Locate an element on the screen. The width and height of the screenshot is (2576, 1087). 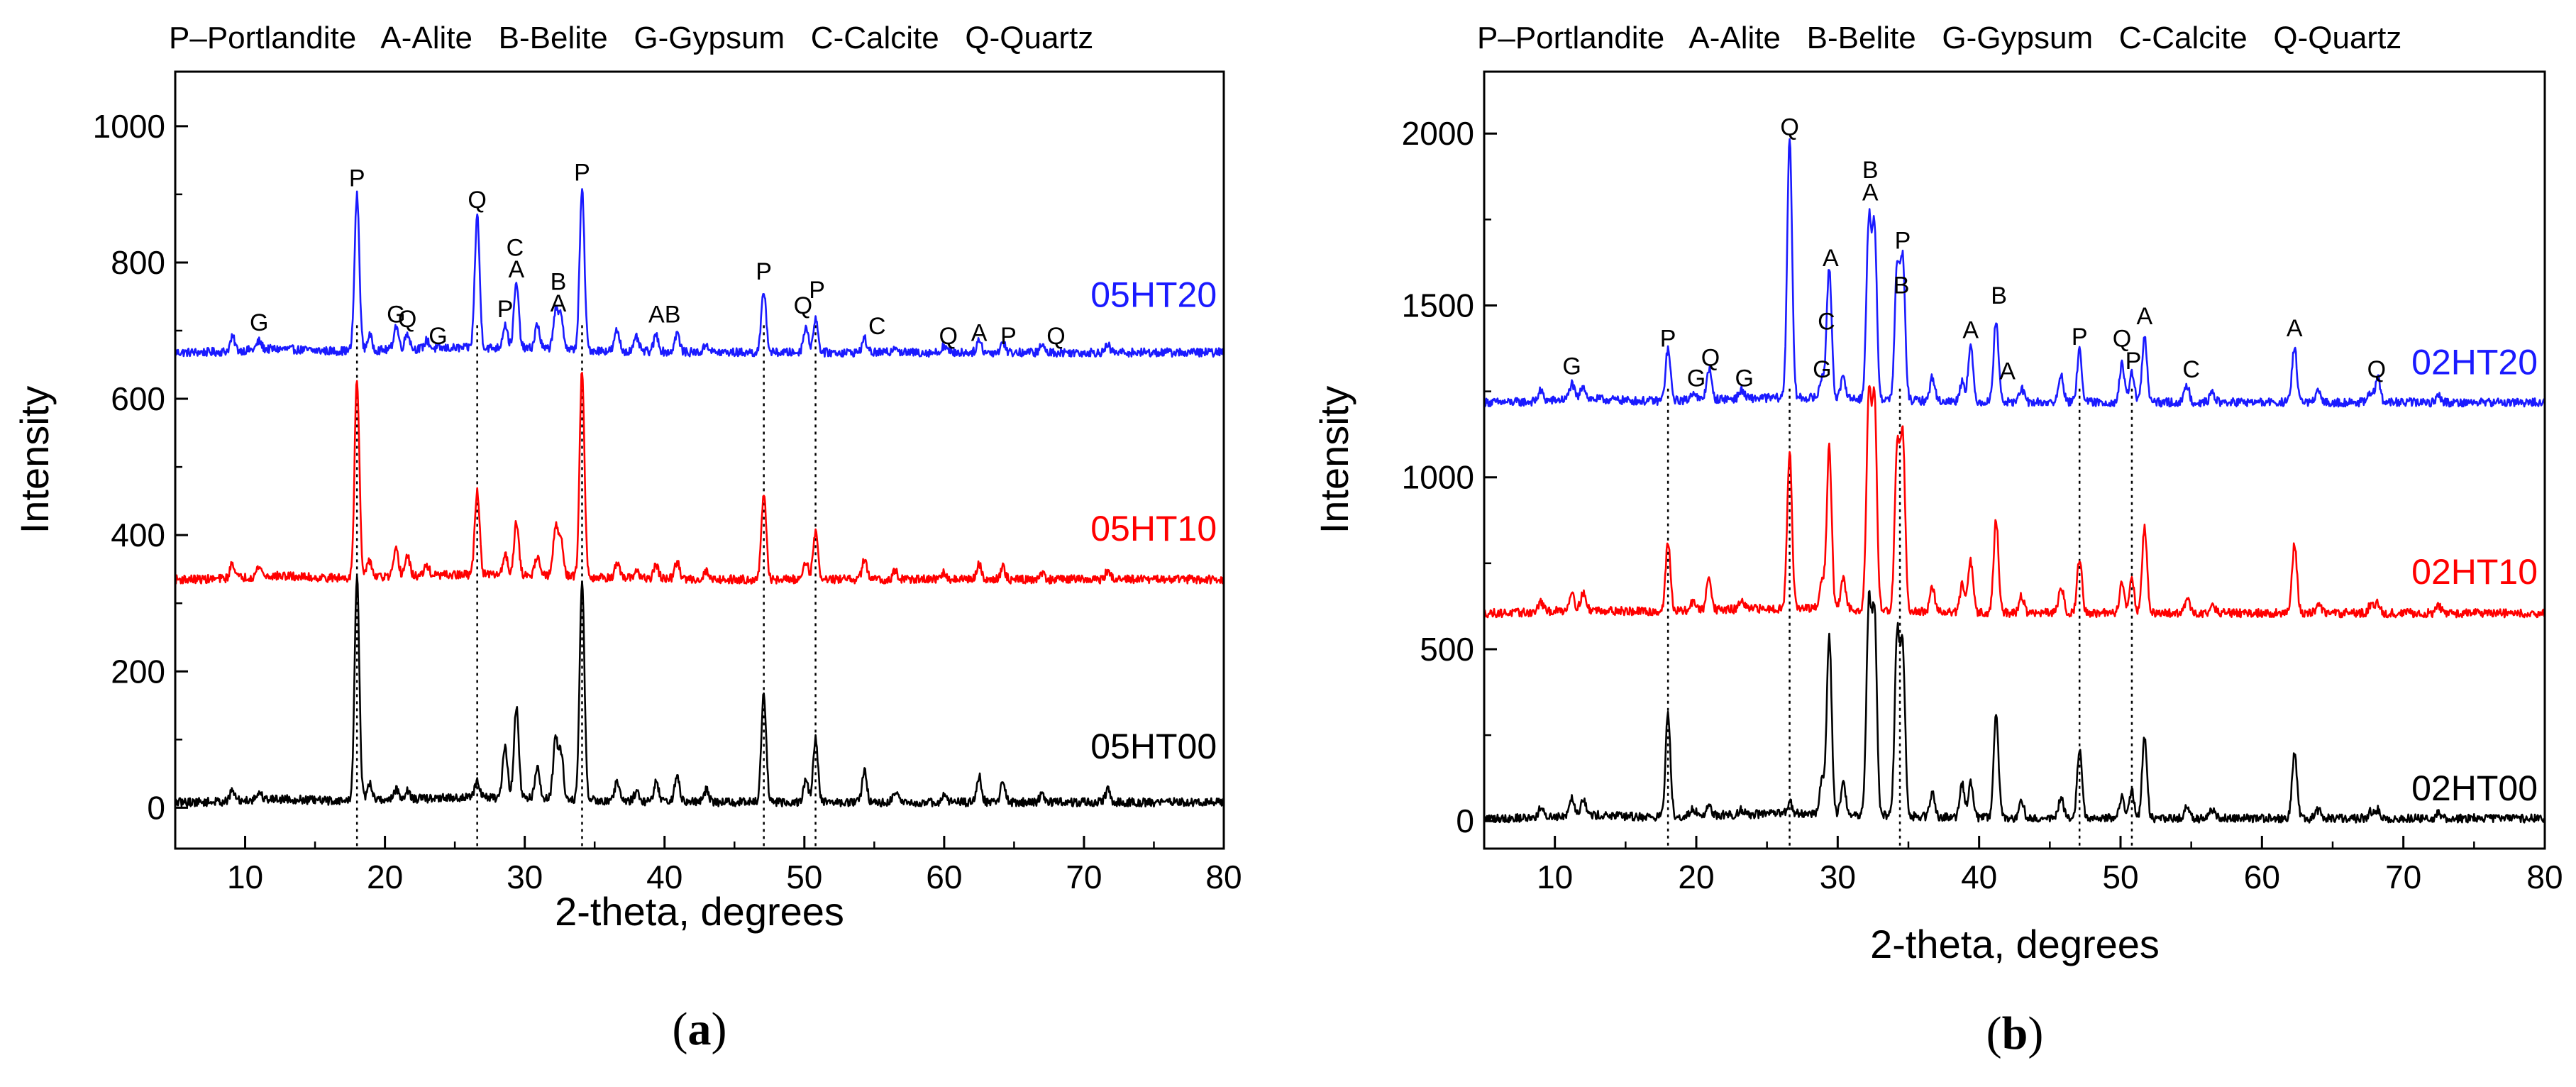
reference-lines-a is located at coordinates (586, 587).